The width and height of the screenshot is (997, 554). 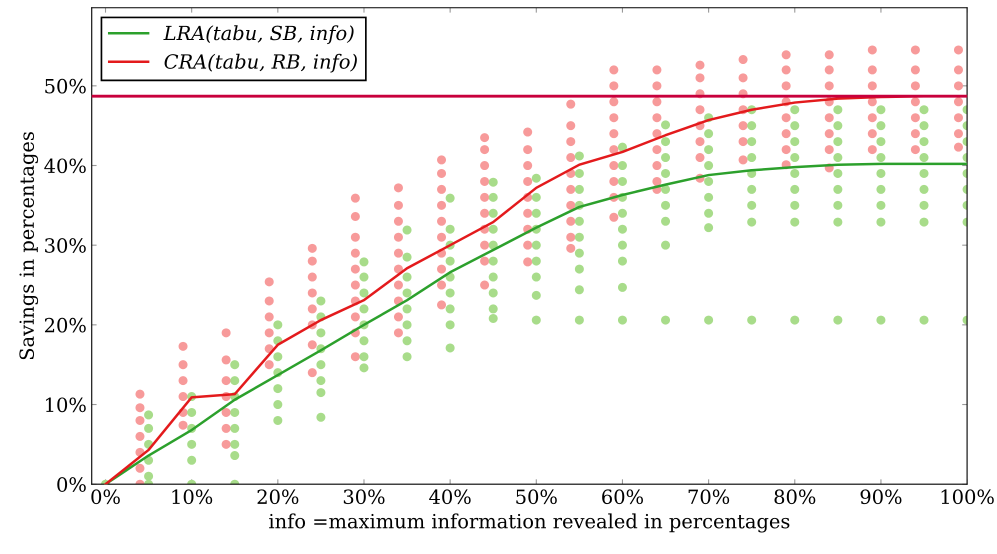 I want to click on x-tick-label: 80%, so click(x=795, y=496).